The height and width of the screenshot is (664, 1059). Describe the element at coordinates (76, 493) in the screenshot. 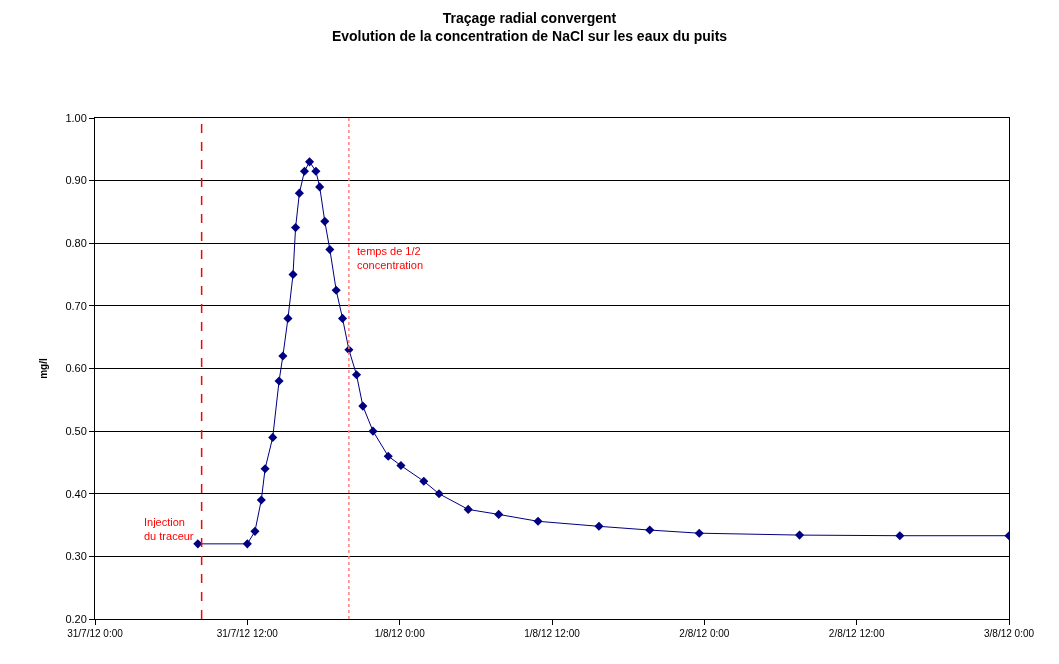

I see `y-tick-label: 0.40` at that location.